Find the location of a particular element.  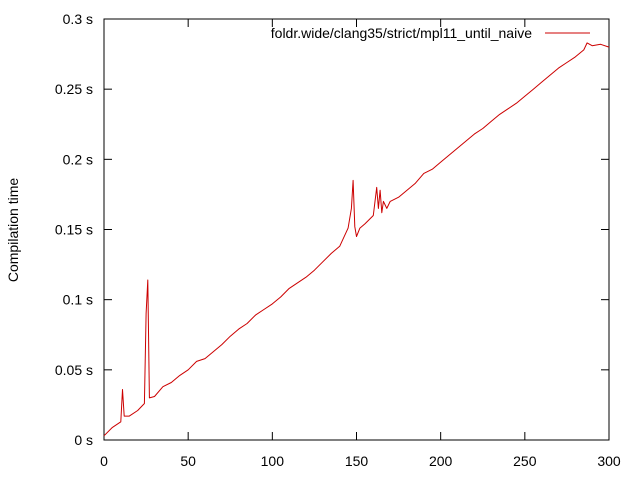

y-axis-title: Compilation time is located at coordinates (13, 230).